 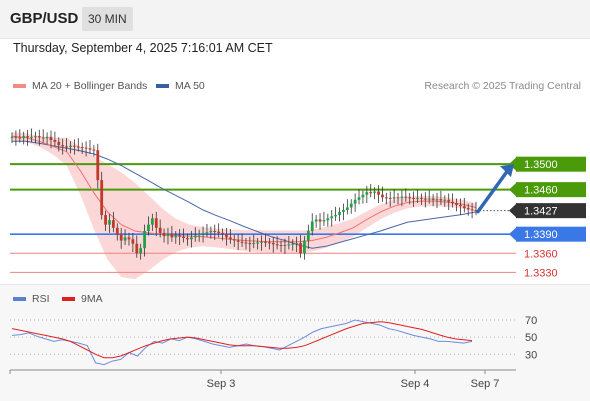 I want to click on bollinger-label: MA 20 + Bollinger Bands, so click(x=90, y=86).